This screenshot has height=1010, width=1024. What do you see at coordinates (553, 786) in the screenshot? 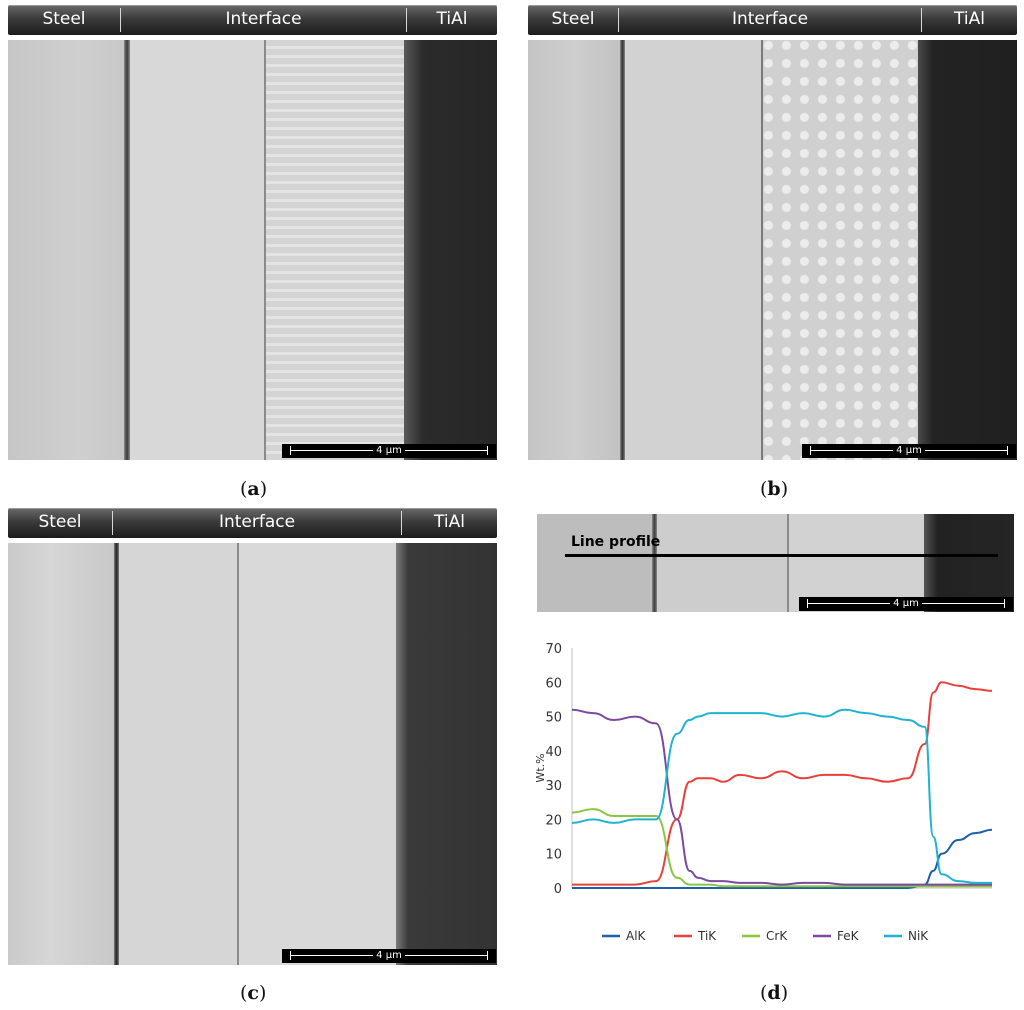
I see `y-tick-label: 30` at bounding box center [553, 786].